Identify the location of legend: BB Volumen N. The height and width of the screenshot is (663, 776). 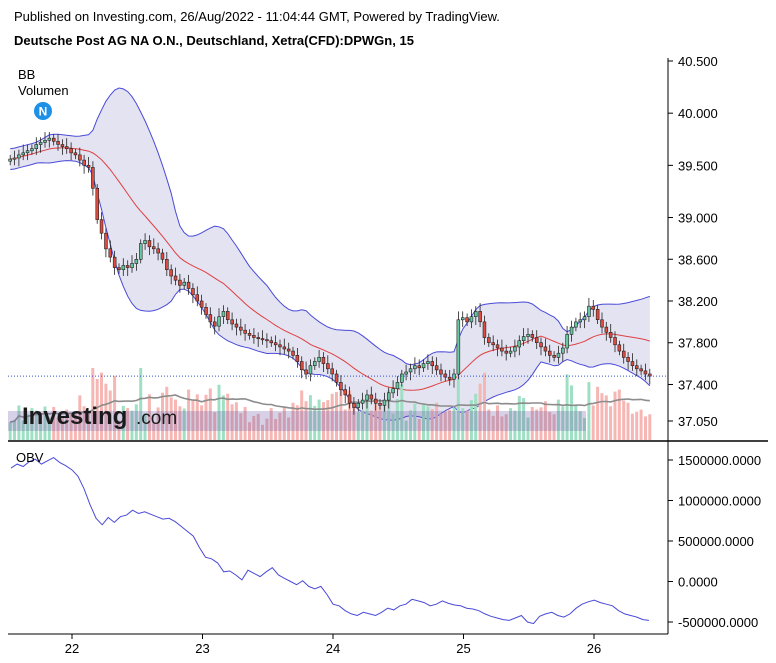
(43, 93).